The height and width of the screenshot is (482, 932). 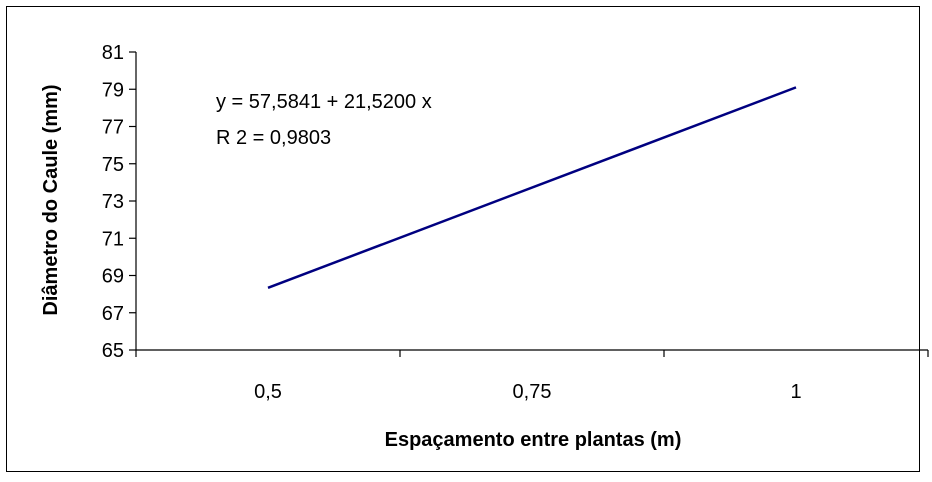 What do you see at coordinates (532, 376) in the screenshot?
I see `x-ticks: 0,5 0,75 1` at bounding box center [532, 376].